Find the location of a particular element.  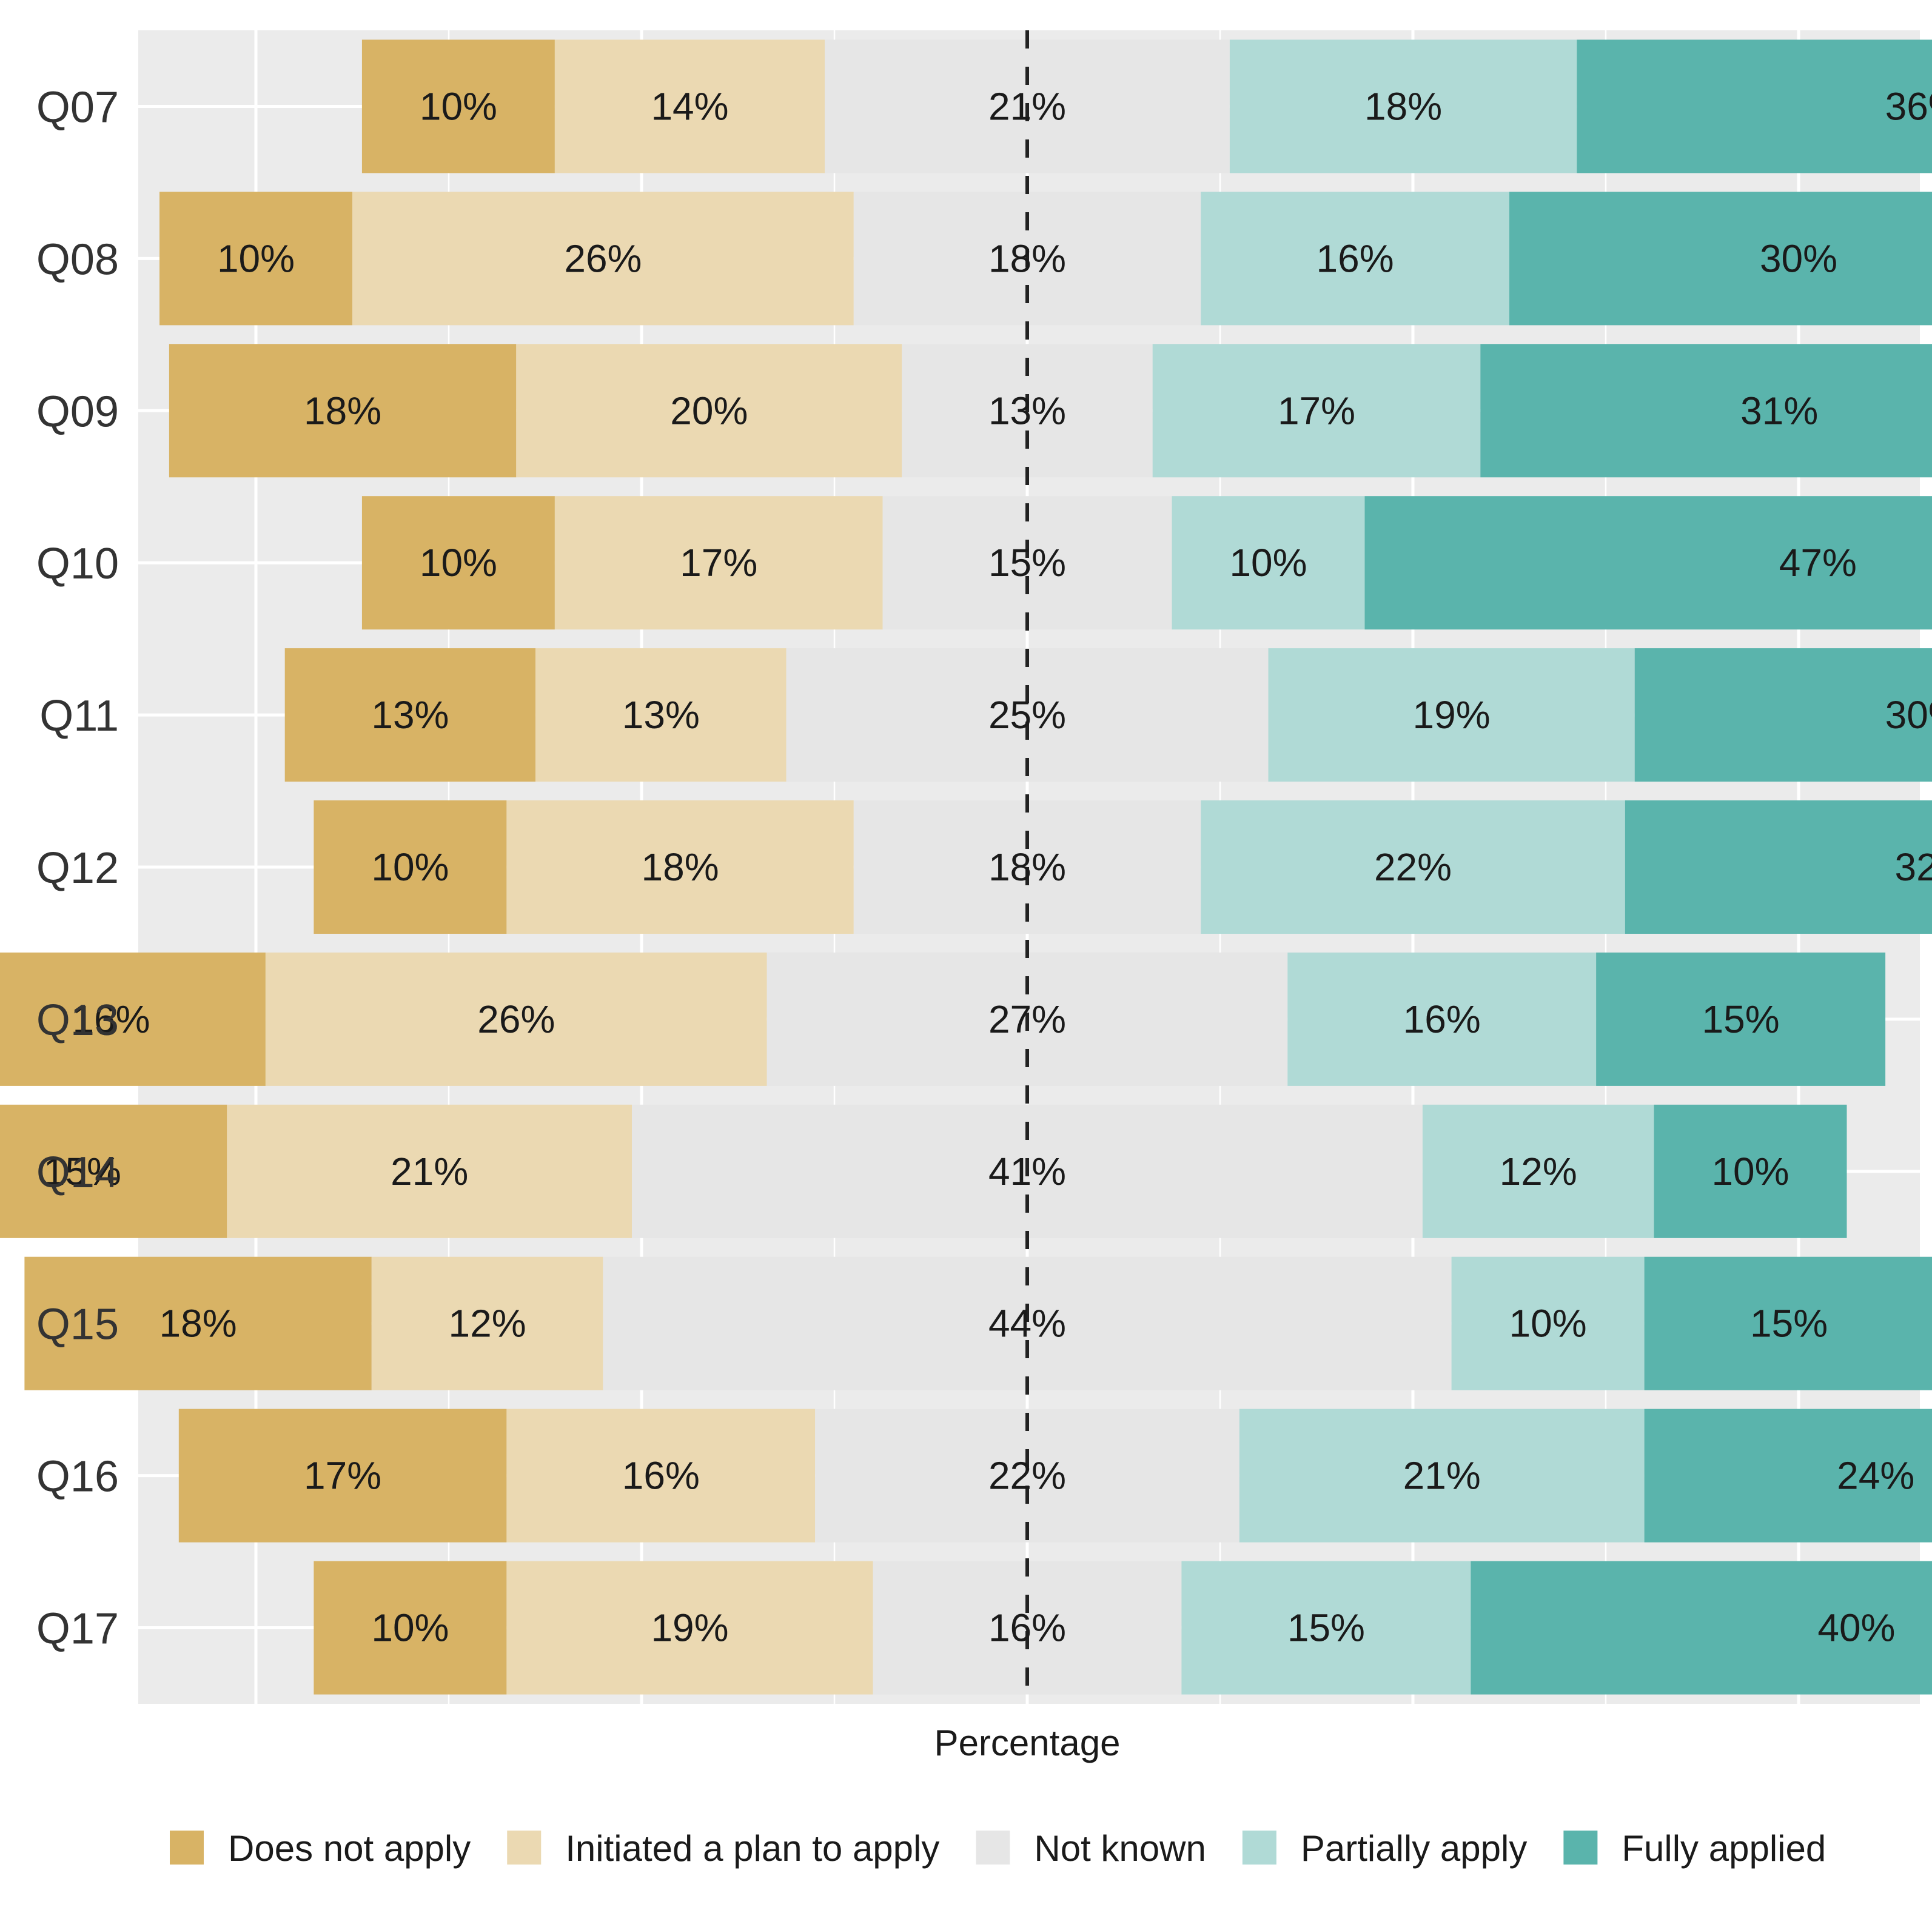

segment-label: 47% is located at coordinates (1818, 563).